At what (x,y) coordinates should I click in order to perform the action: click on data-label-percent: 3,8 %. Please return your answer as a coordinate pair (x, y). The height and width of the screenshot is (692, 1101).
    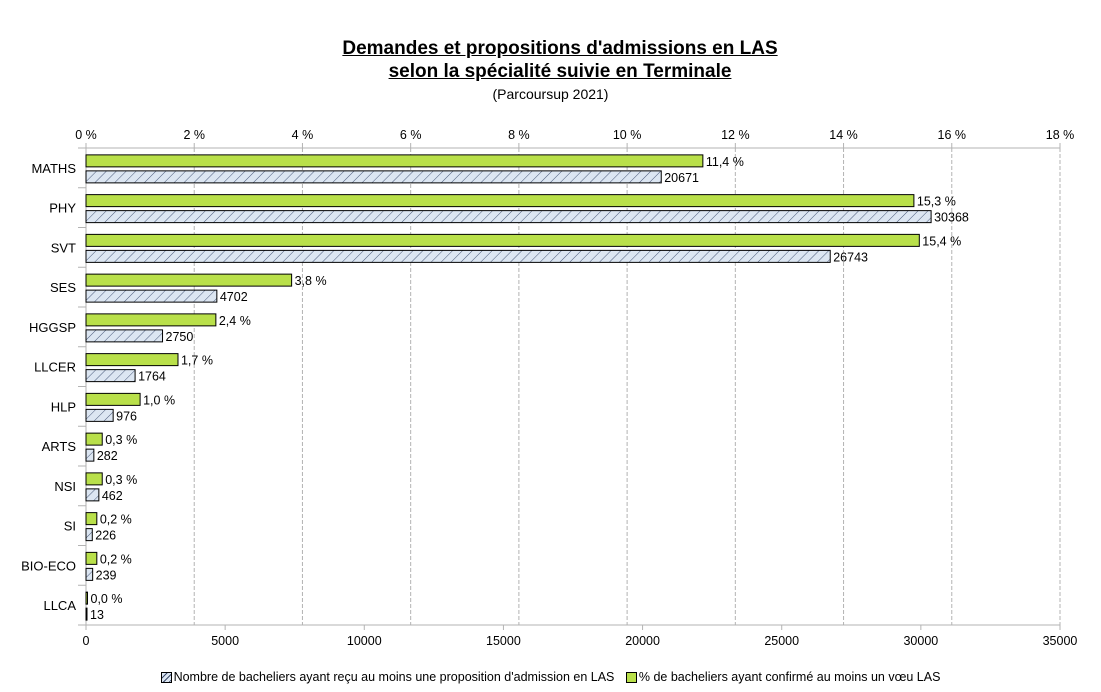
    Looking at the image, I should click on (311, 281).